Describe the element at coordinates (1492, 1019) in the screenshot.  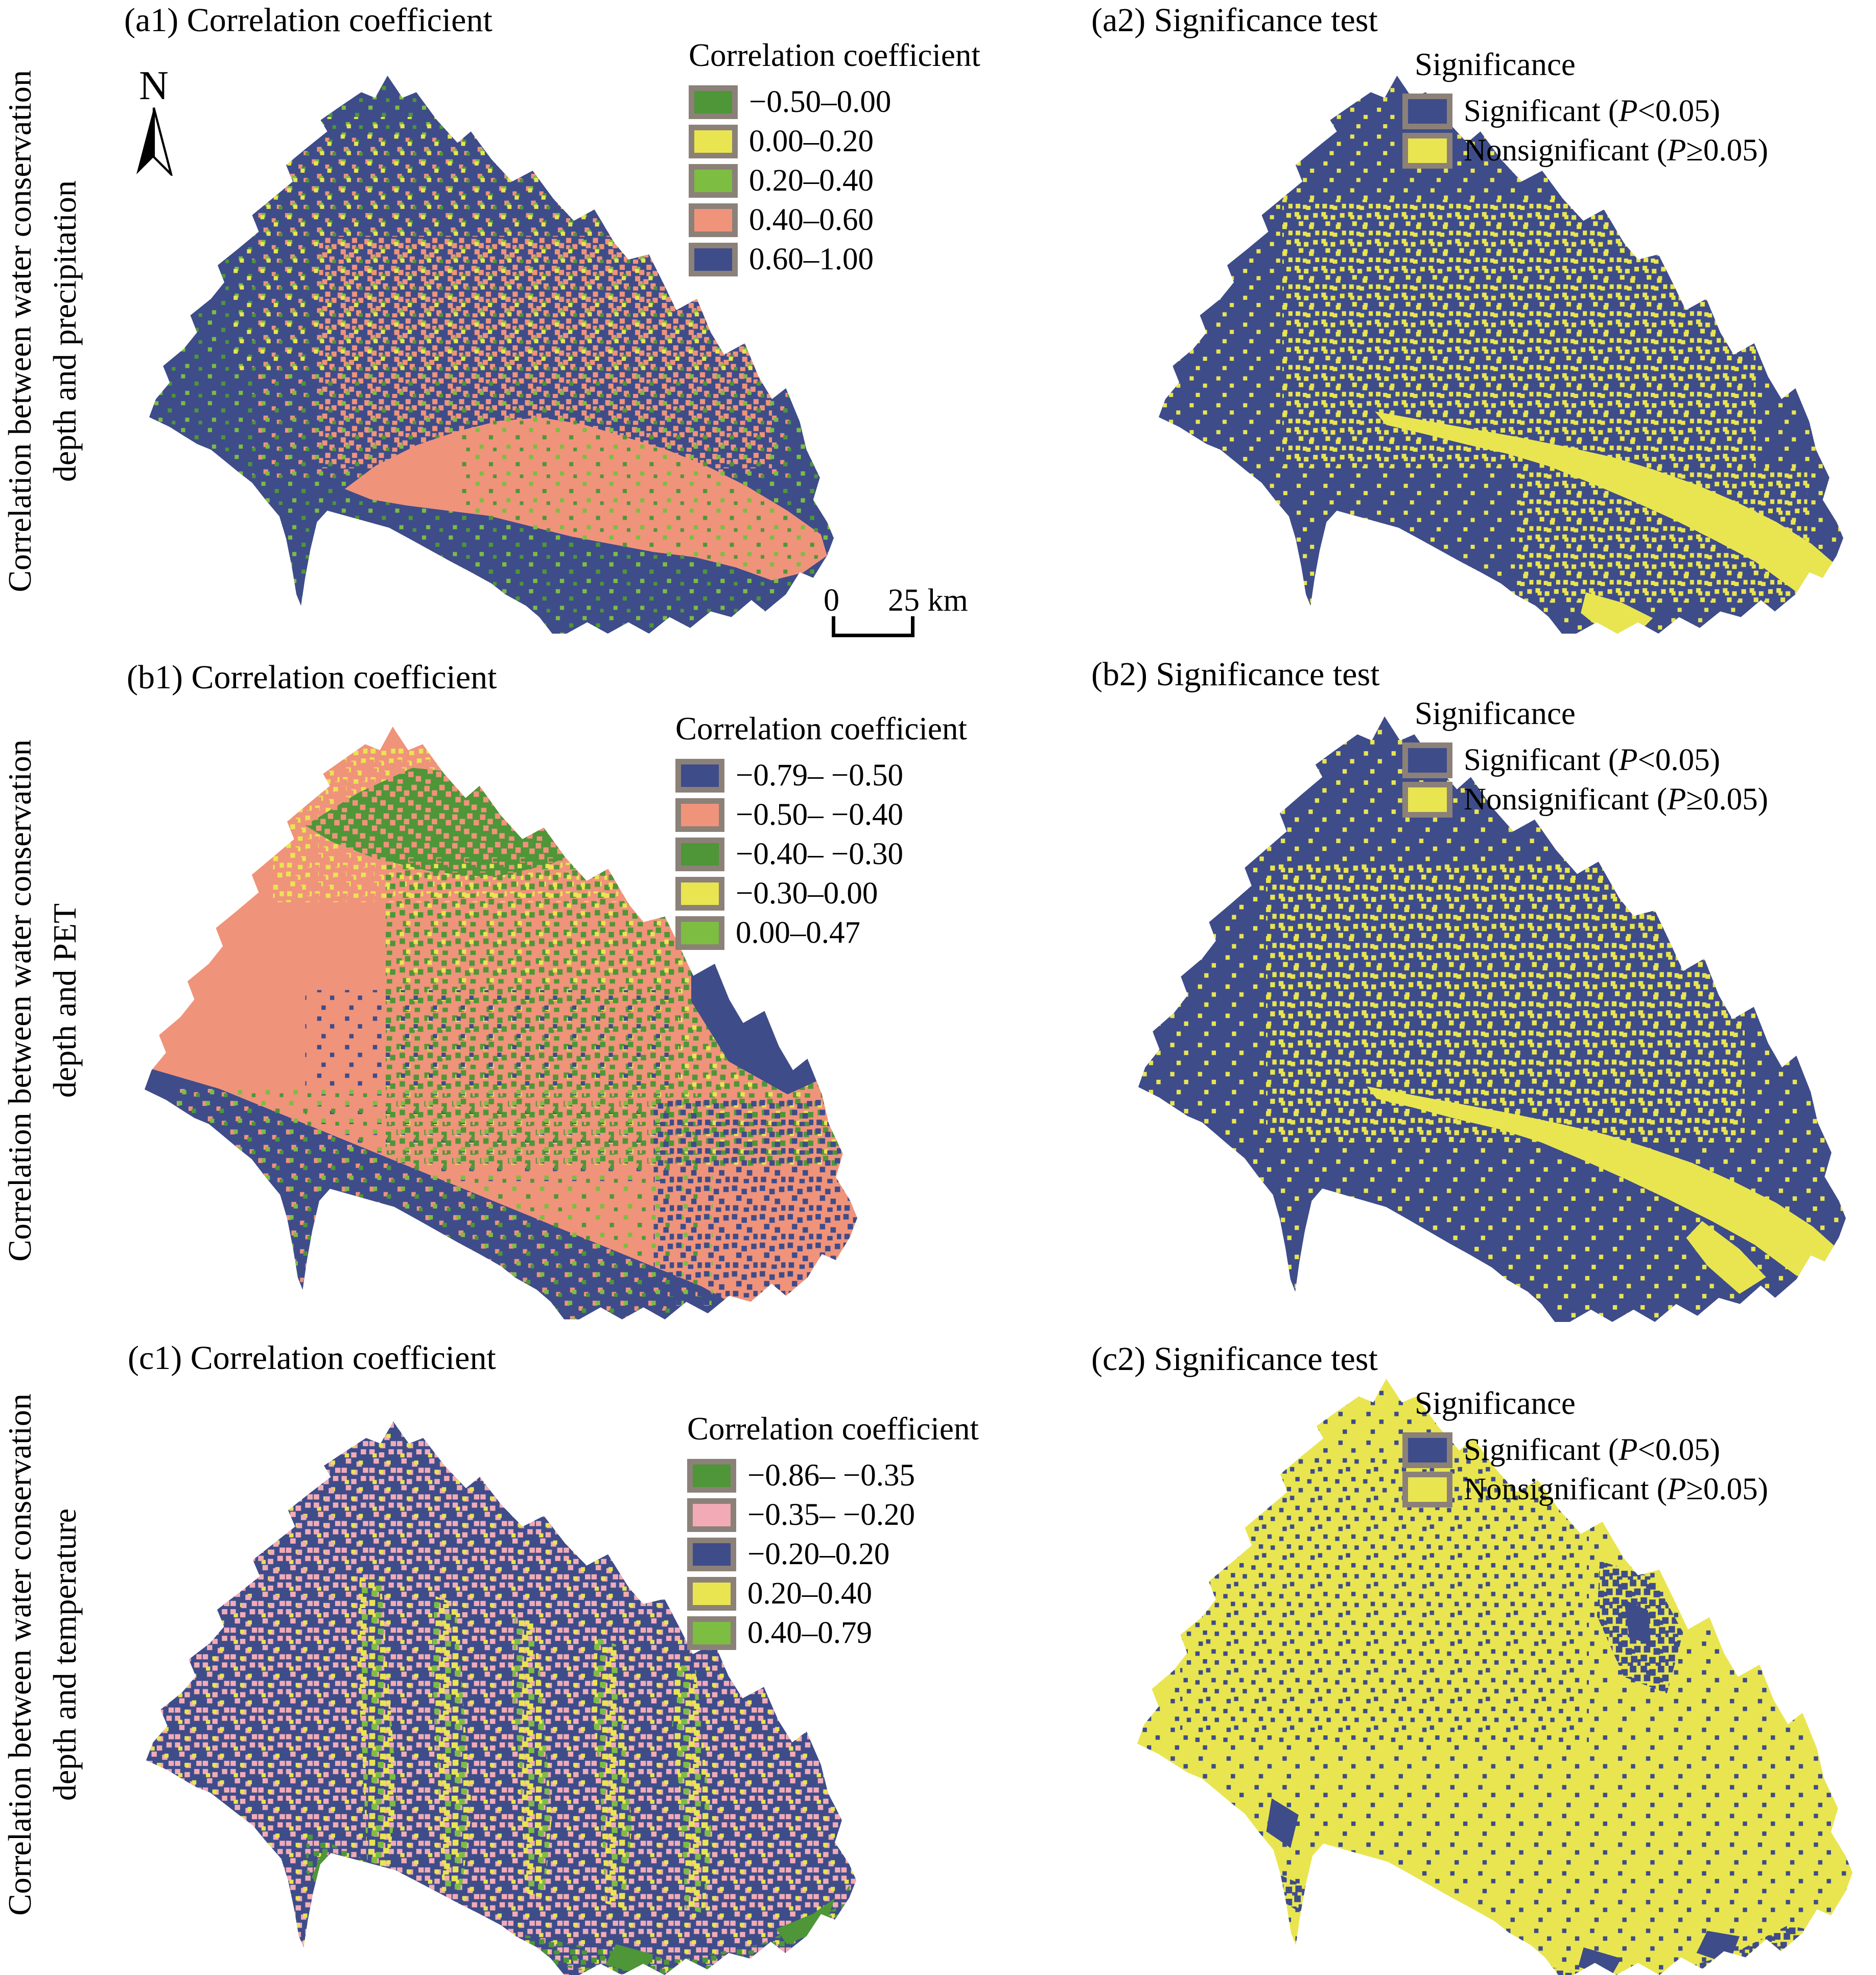
I see `map-b2-significance-pet` at that location.